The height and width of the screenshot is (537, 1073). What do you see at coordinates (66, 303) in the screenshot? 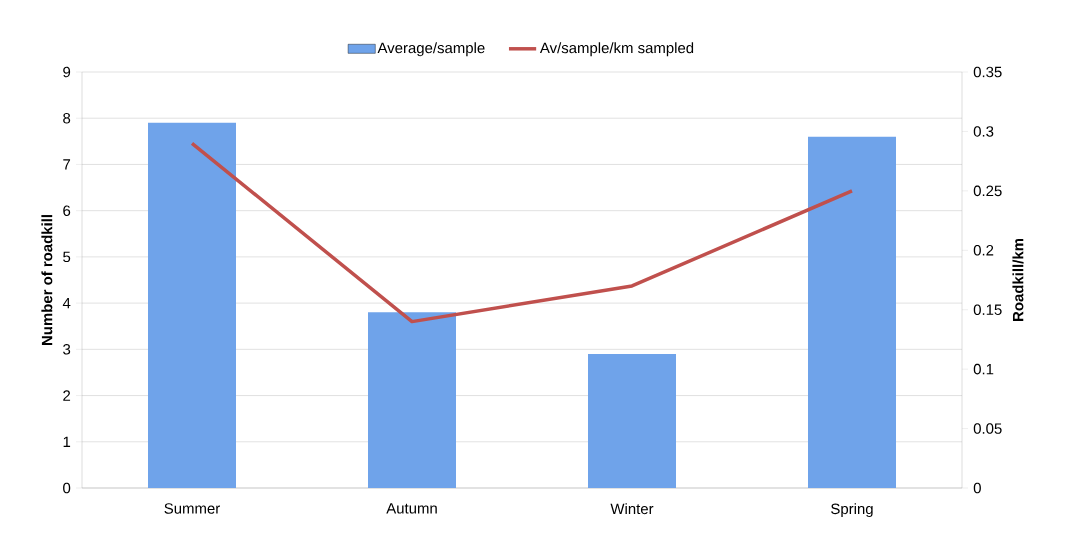
I see `y-tick-label: 4` at bounding box center [66, 303].